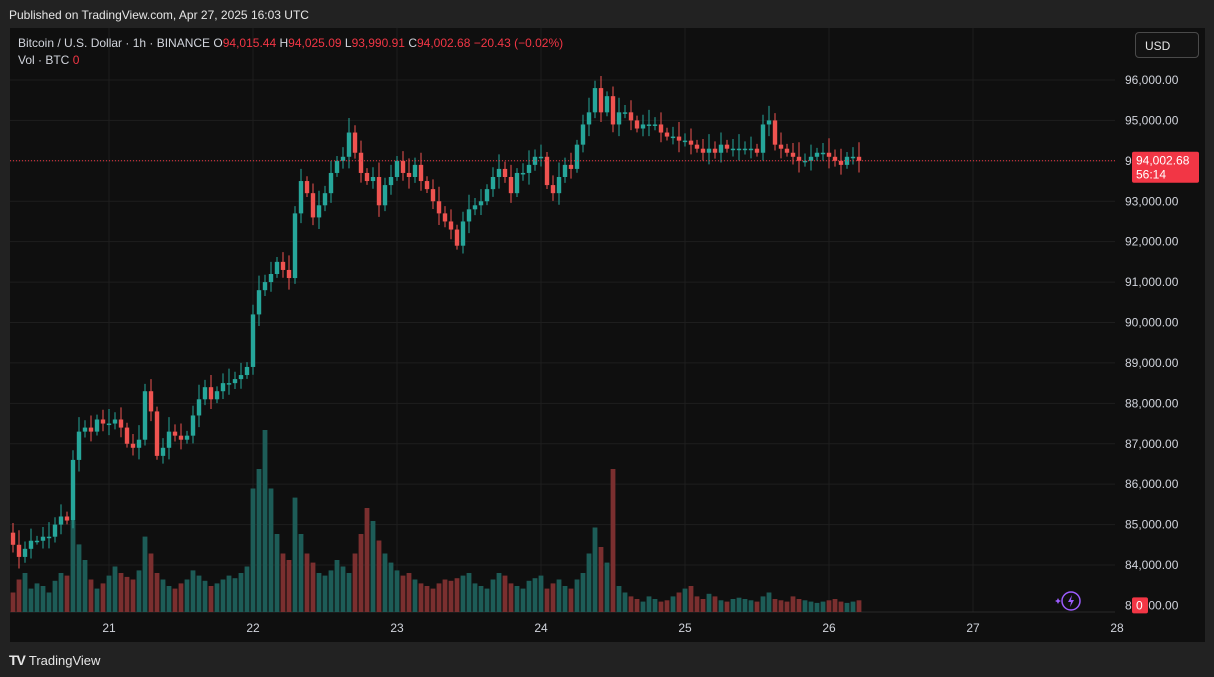 The image size is (1214, 677). I want to click on symbol-title: Bitcoin / U.S. Dollar · 1h · BINANCE, so click(114, 43).